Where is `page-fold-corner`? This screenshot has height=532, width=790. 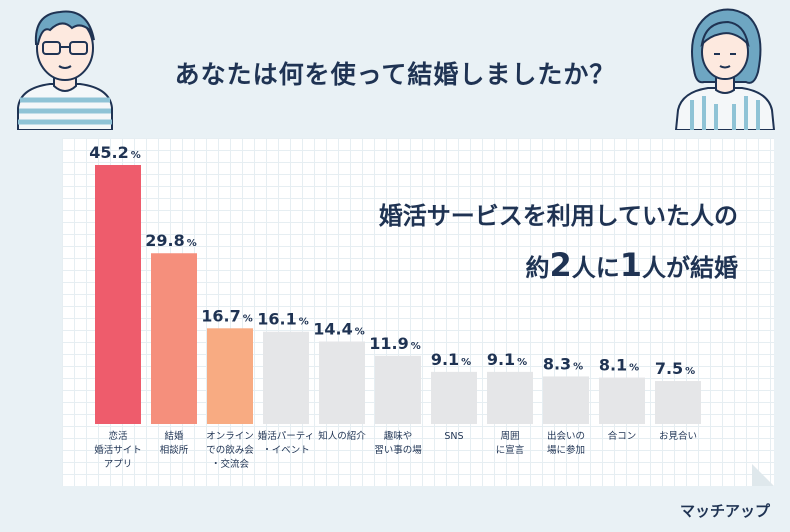 page-fold-corner is located at coordinates (763, 475).